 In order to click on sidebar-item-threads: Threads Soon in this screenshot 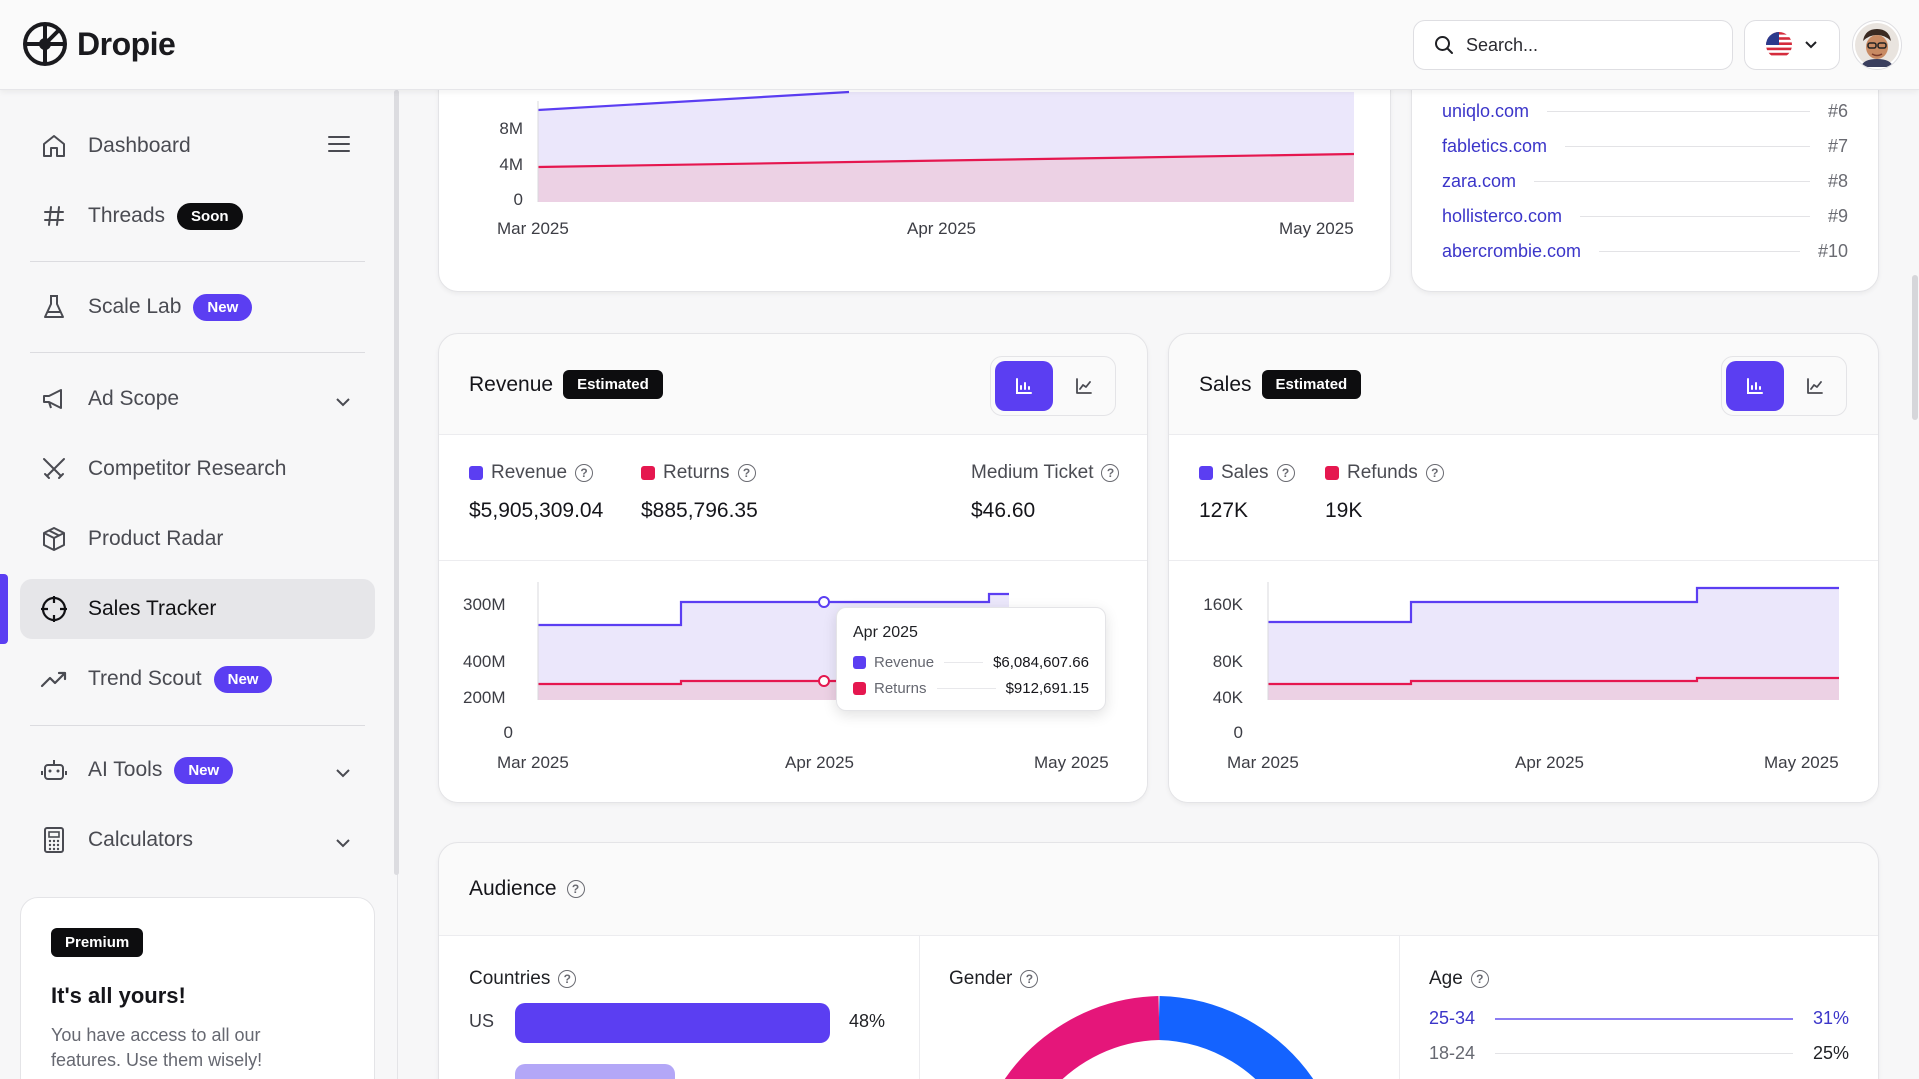, I will do `click(197, 216)`.